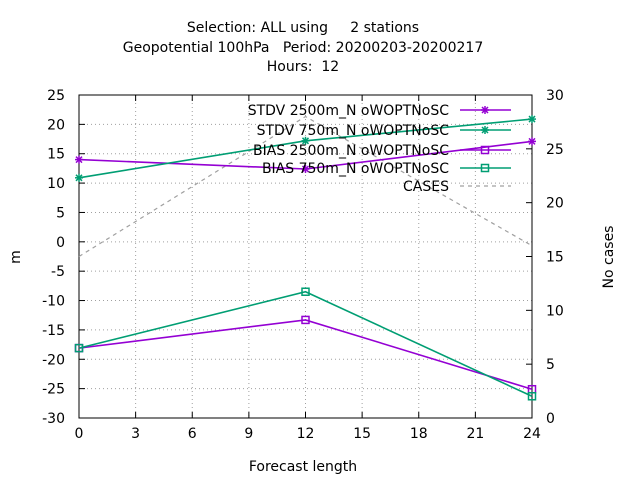 The height and width of the screenshot is (480, 640). Describe the element at coordinates (60, 243) in the screenshot. I see `y-tick-label: 0` at that location.